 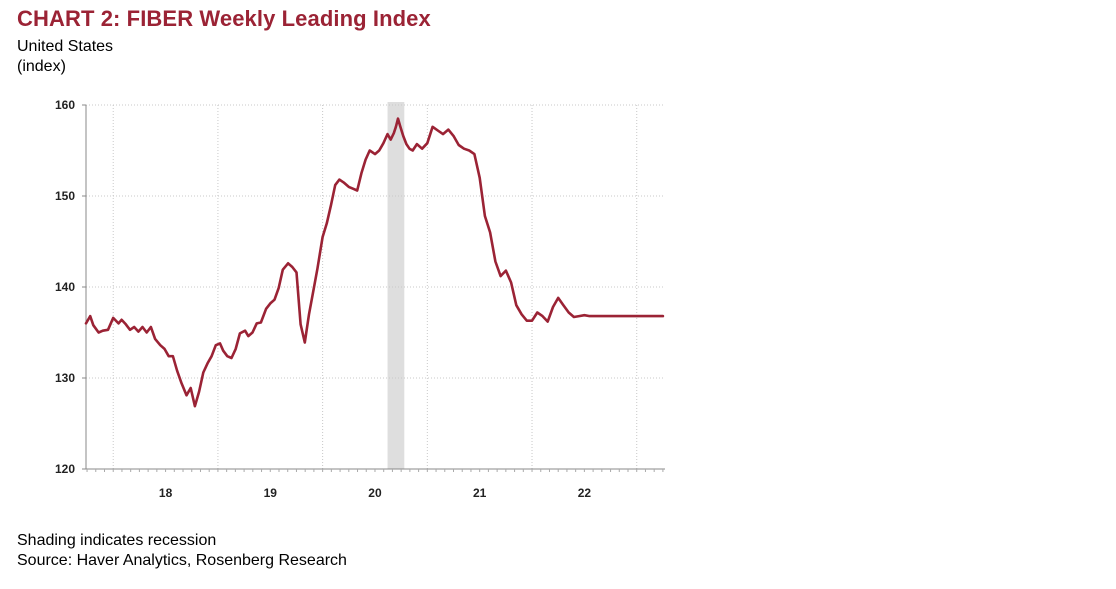 I want to click on x-tick-label-18: 18, so click(x=166, y=493).